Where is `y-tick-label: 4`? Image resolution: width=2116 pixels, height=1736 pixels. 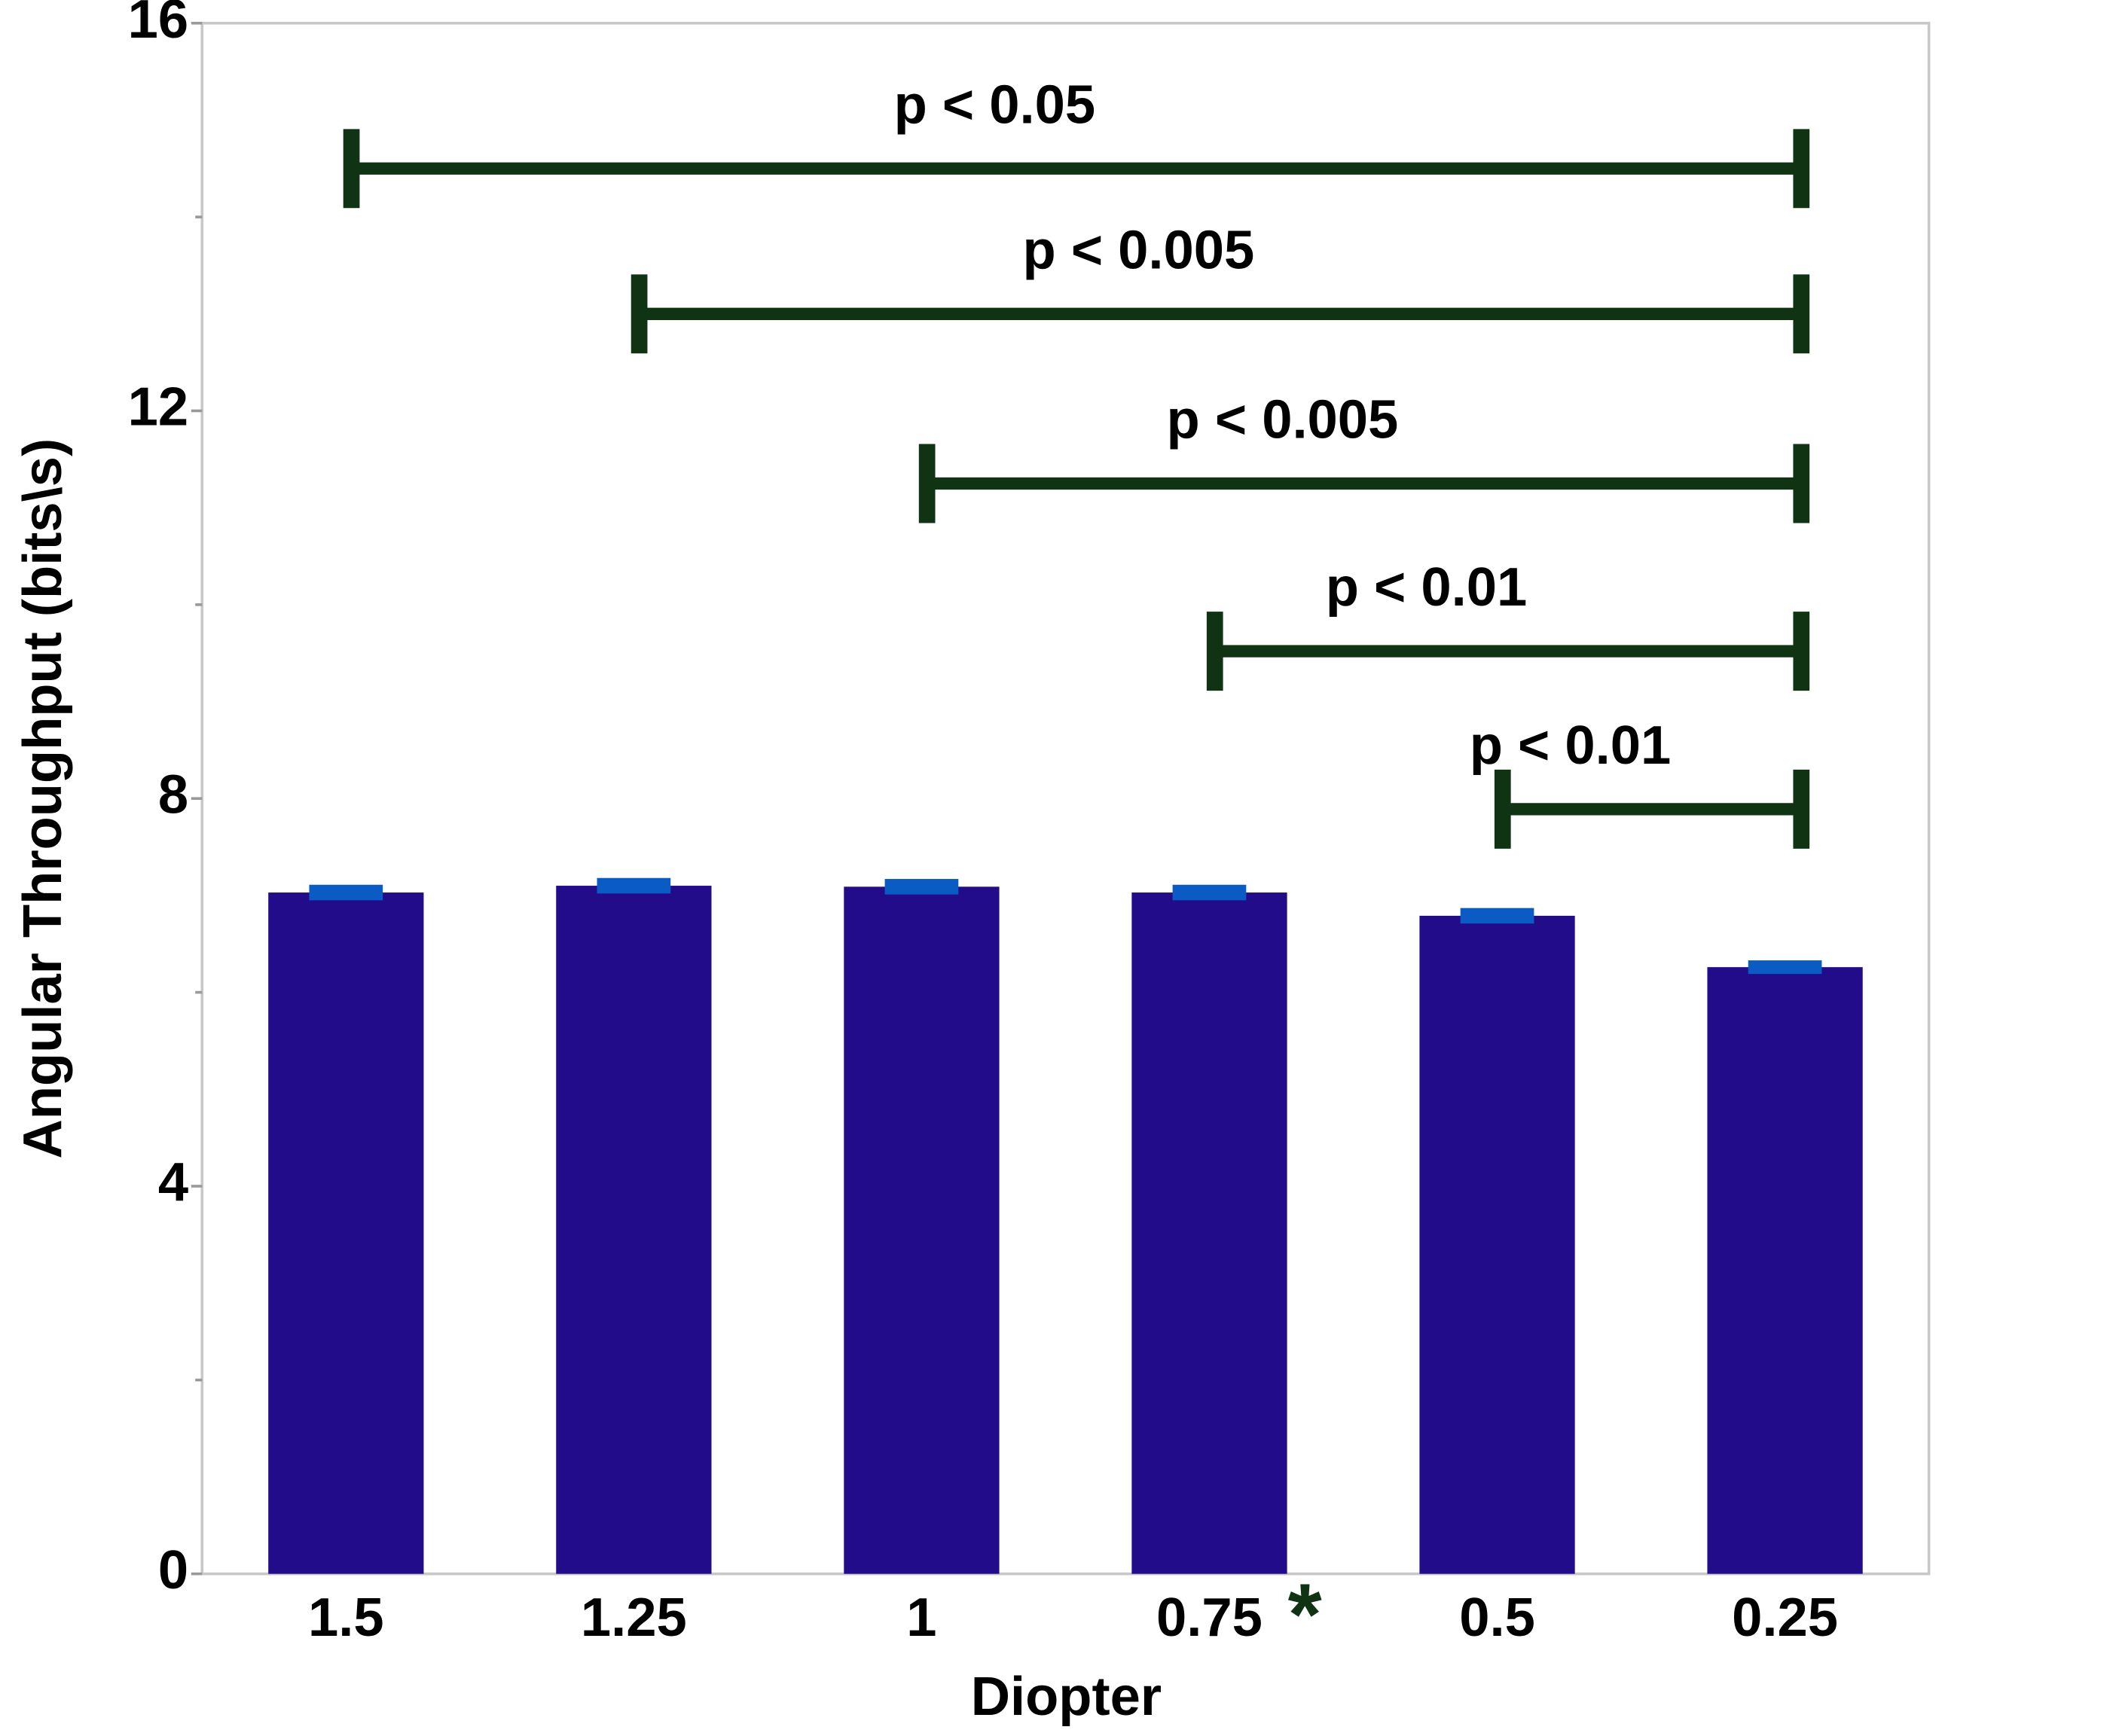 y-tick-label: 4 is located at coordinates (173, 1182).